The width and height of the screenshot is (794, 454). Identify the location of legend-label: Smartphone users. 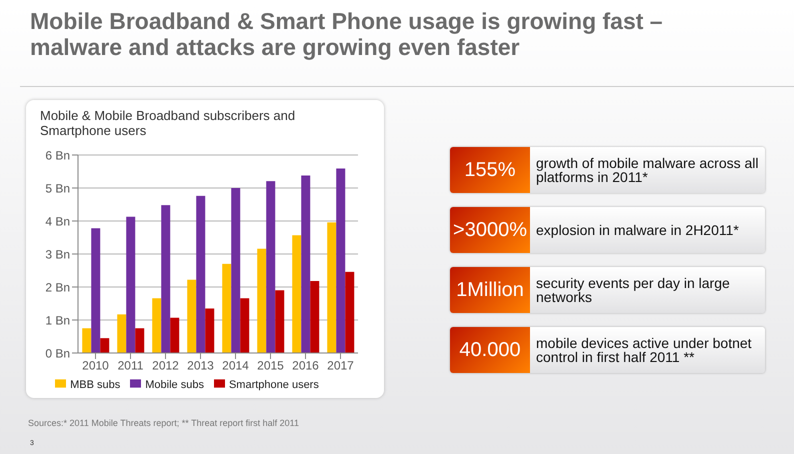
(273, 385).